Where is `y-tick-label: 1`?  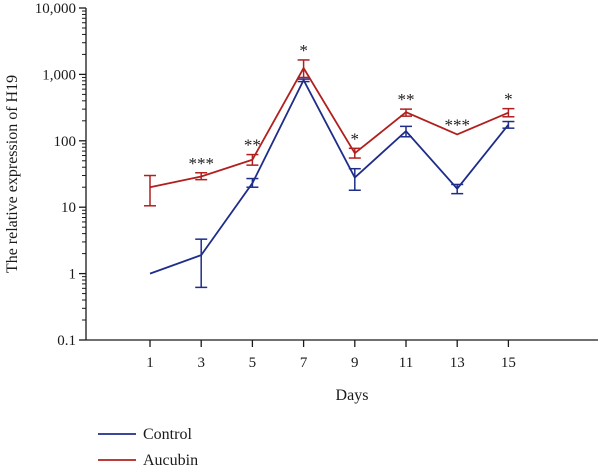
y-tick-label: 1 is located at coordinates (73, 275).